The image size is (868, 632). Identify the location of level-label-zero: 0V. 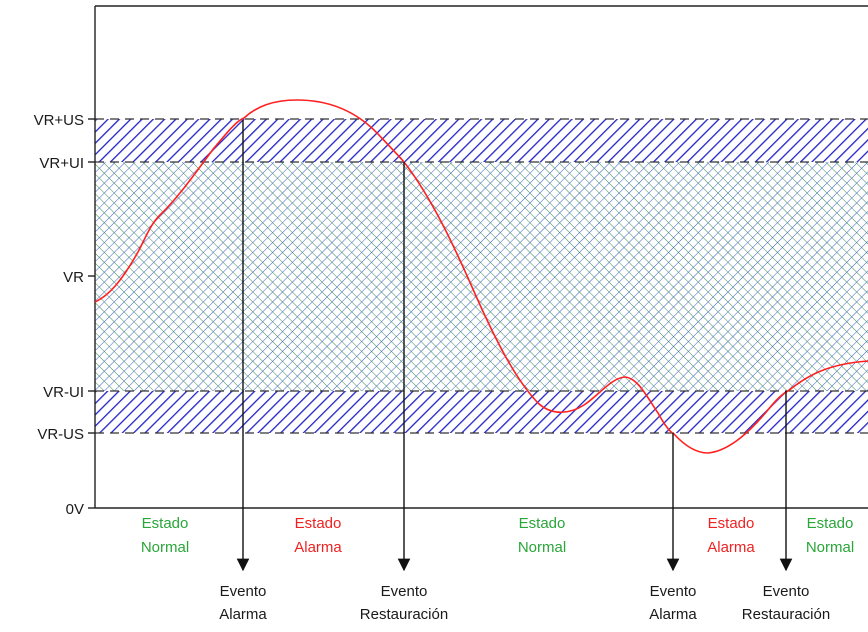
(75, 509).